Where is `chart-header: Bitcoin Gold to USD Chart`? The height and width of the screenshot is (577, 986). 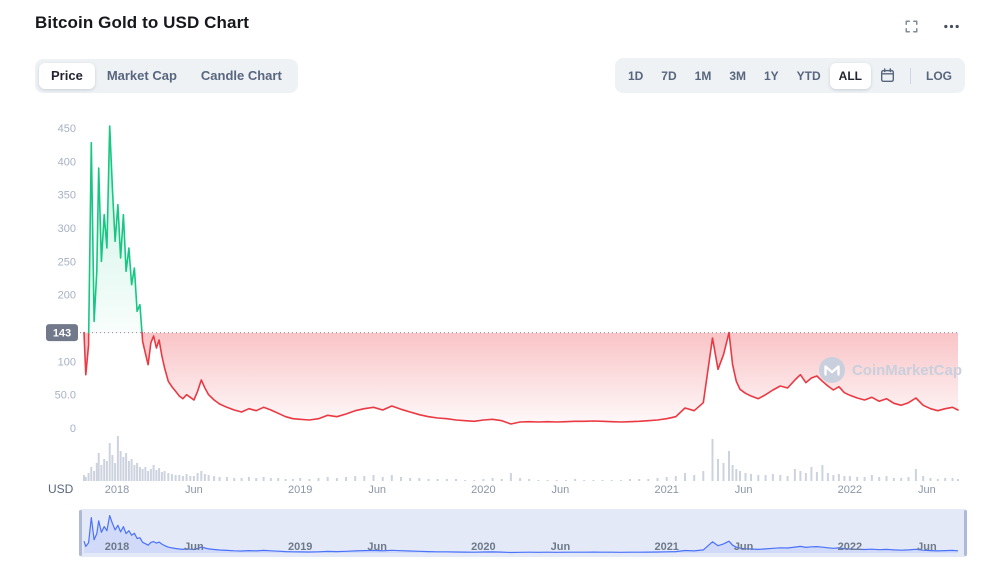 chart-header: Bitcoin Gold to USD Chart is located at coordinates (493, 22).